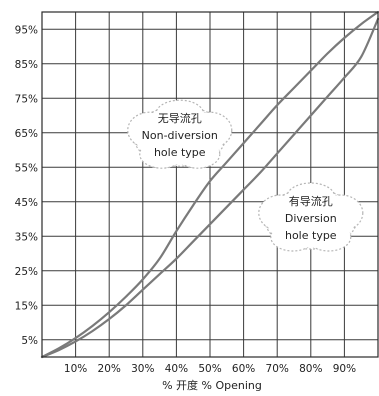 The width and height of the screenshot is (379, 396). I want to click on y-tick-label: 45%, so click(26, 203).